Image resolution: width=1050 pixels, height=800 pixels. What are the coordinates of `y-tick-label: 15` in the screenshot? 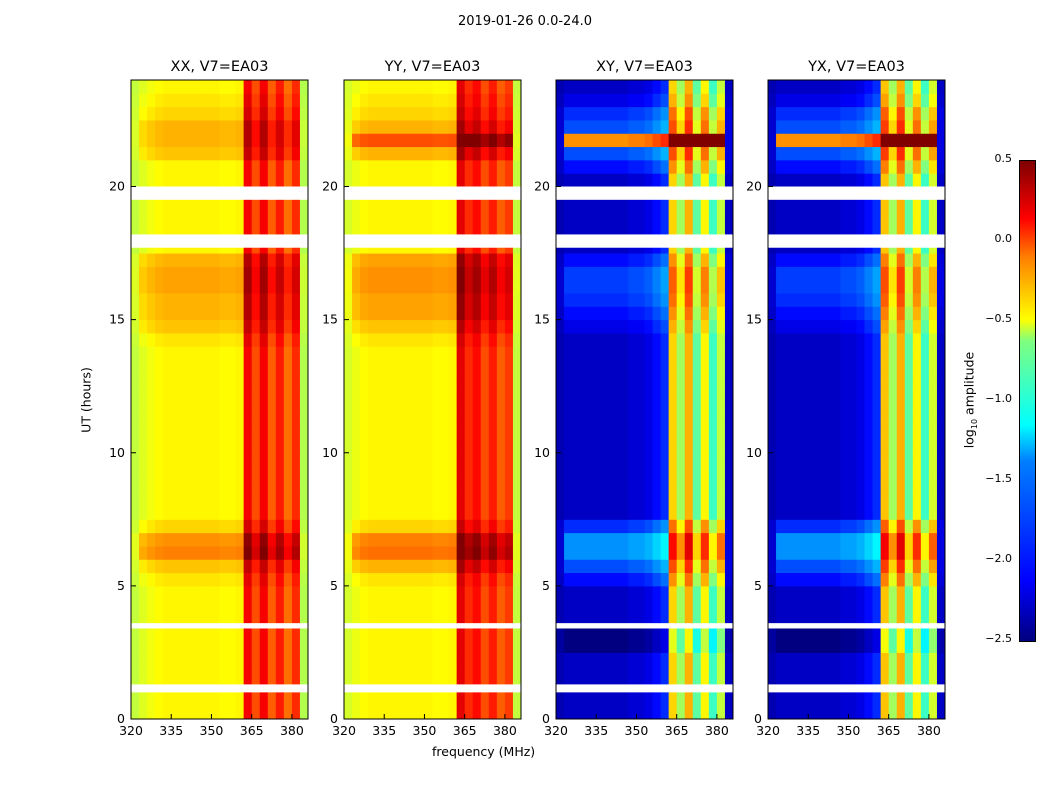 It's located at (754, 319).